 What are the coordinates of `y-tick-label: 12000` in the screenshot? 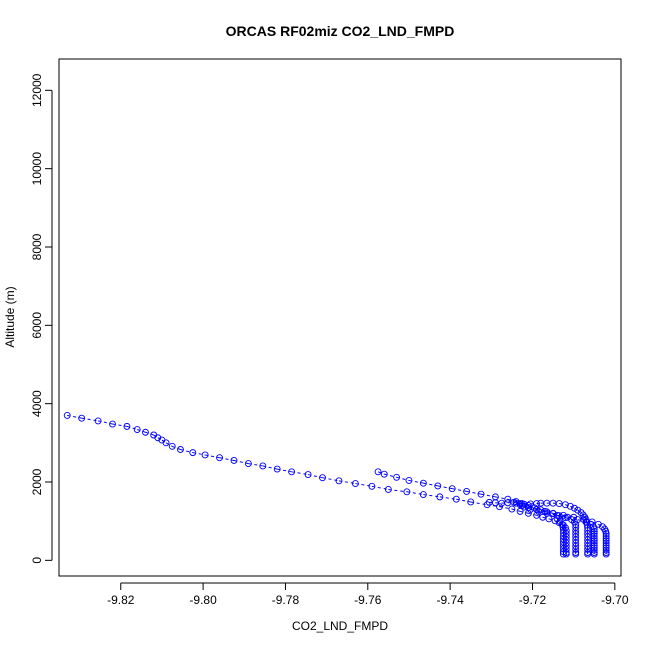 It's located at (37, 90).